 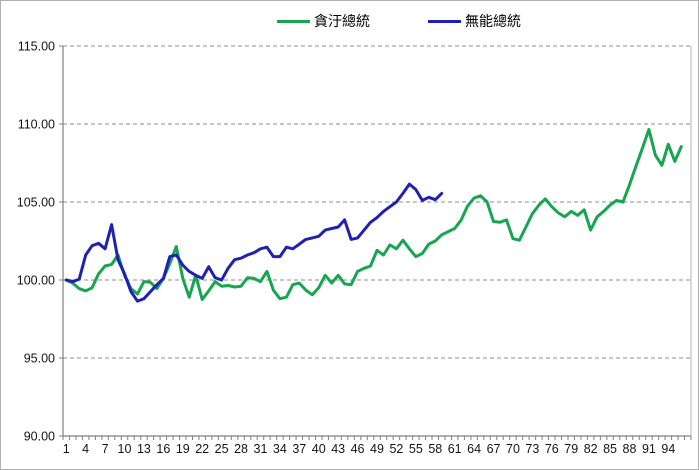 What do you see at coordinates (183, 449) in the screenshot?
I see `x-axis-tick-label: 19` at bounding box center [183, 449].